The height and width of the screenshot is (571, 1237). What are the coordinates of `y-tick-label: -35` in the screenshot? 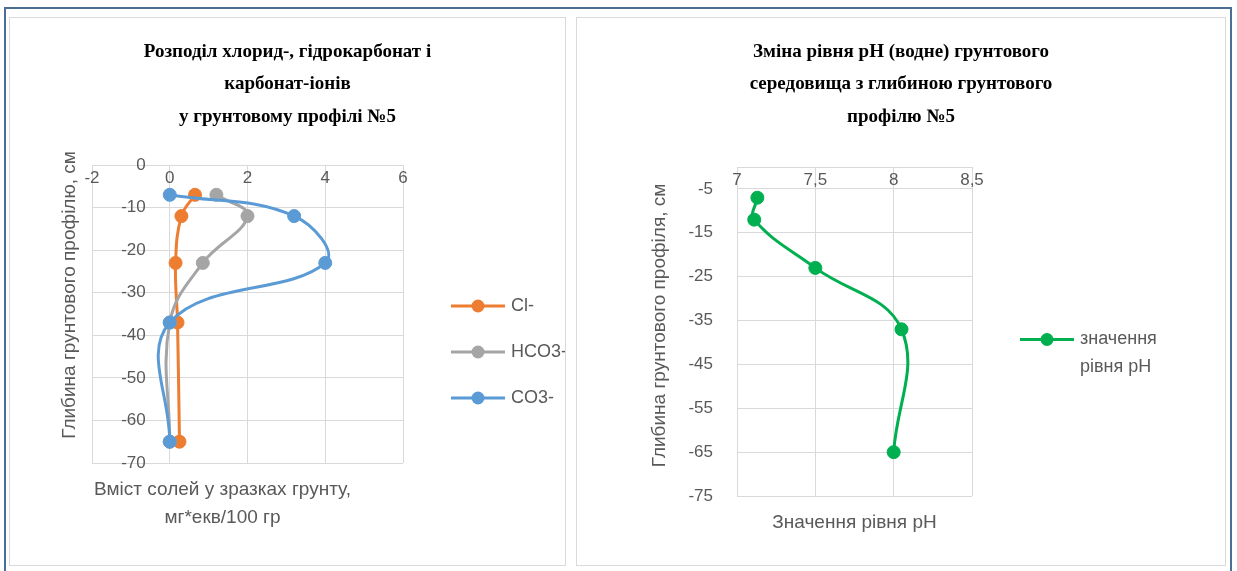 It's located at (700, 320).